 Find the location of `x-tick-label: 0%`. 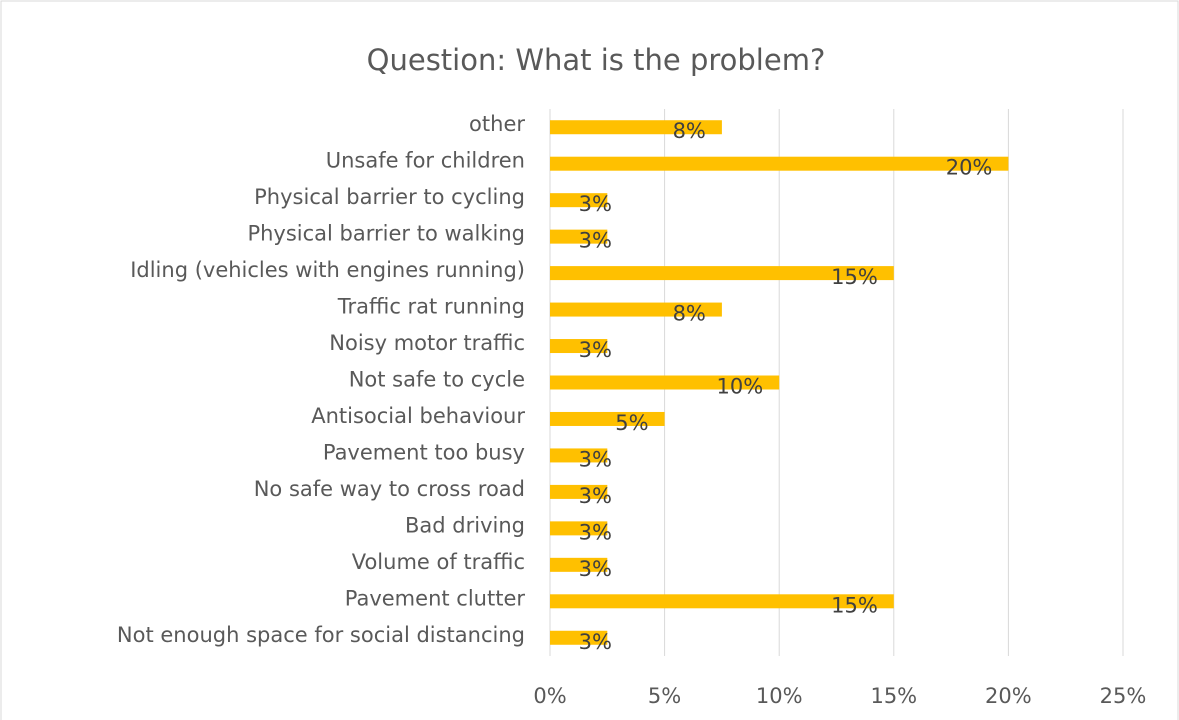

x-tick-label: 0% is located at coordinates (549, 696).